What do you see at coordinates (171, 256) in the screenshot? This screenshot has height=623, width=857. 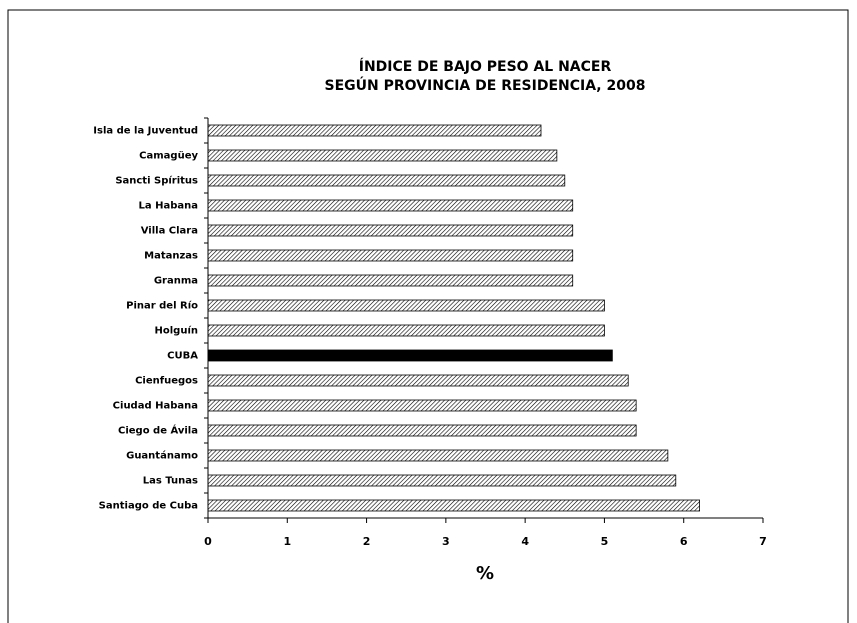 I see `y-tick-label: Matanzas` at bounding box center [171, 256].